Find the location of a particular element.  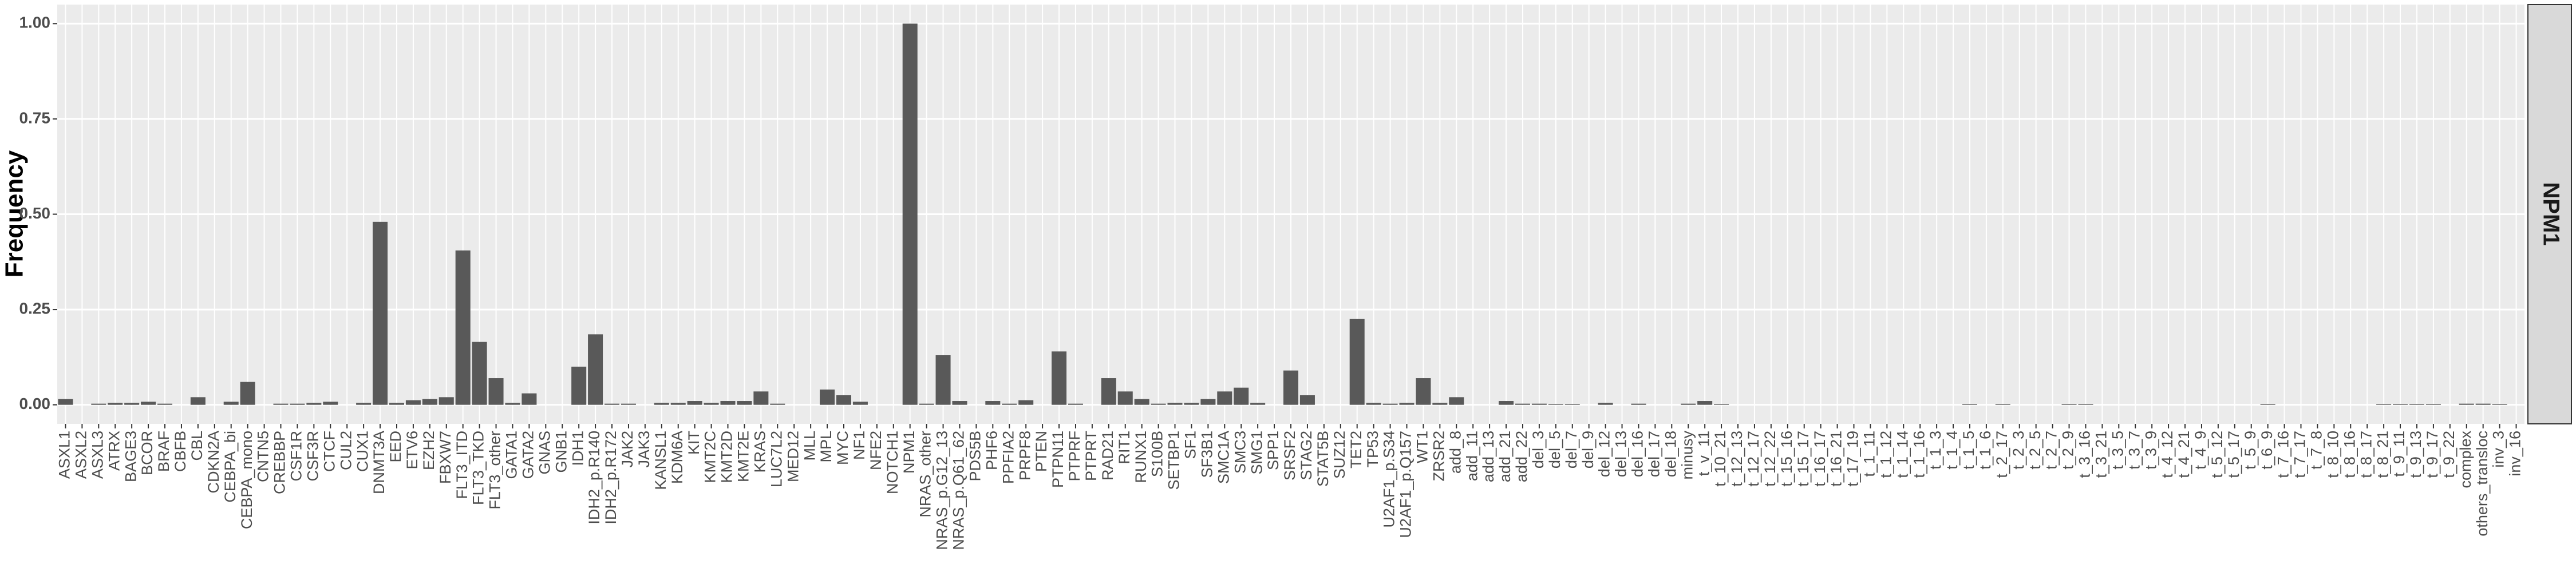

x-tick-label: STAT5B is located at coordinates (1323, 459).